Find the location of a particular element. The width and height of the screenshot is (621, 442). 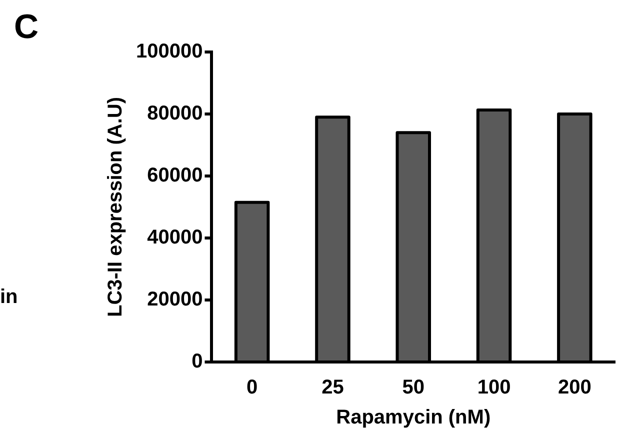

y-tick-label: 100000 is located at coordinates (169, 51).